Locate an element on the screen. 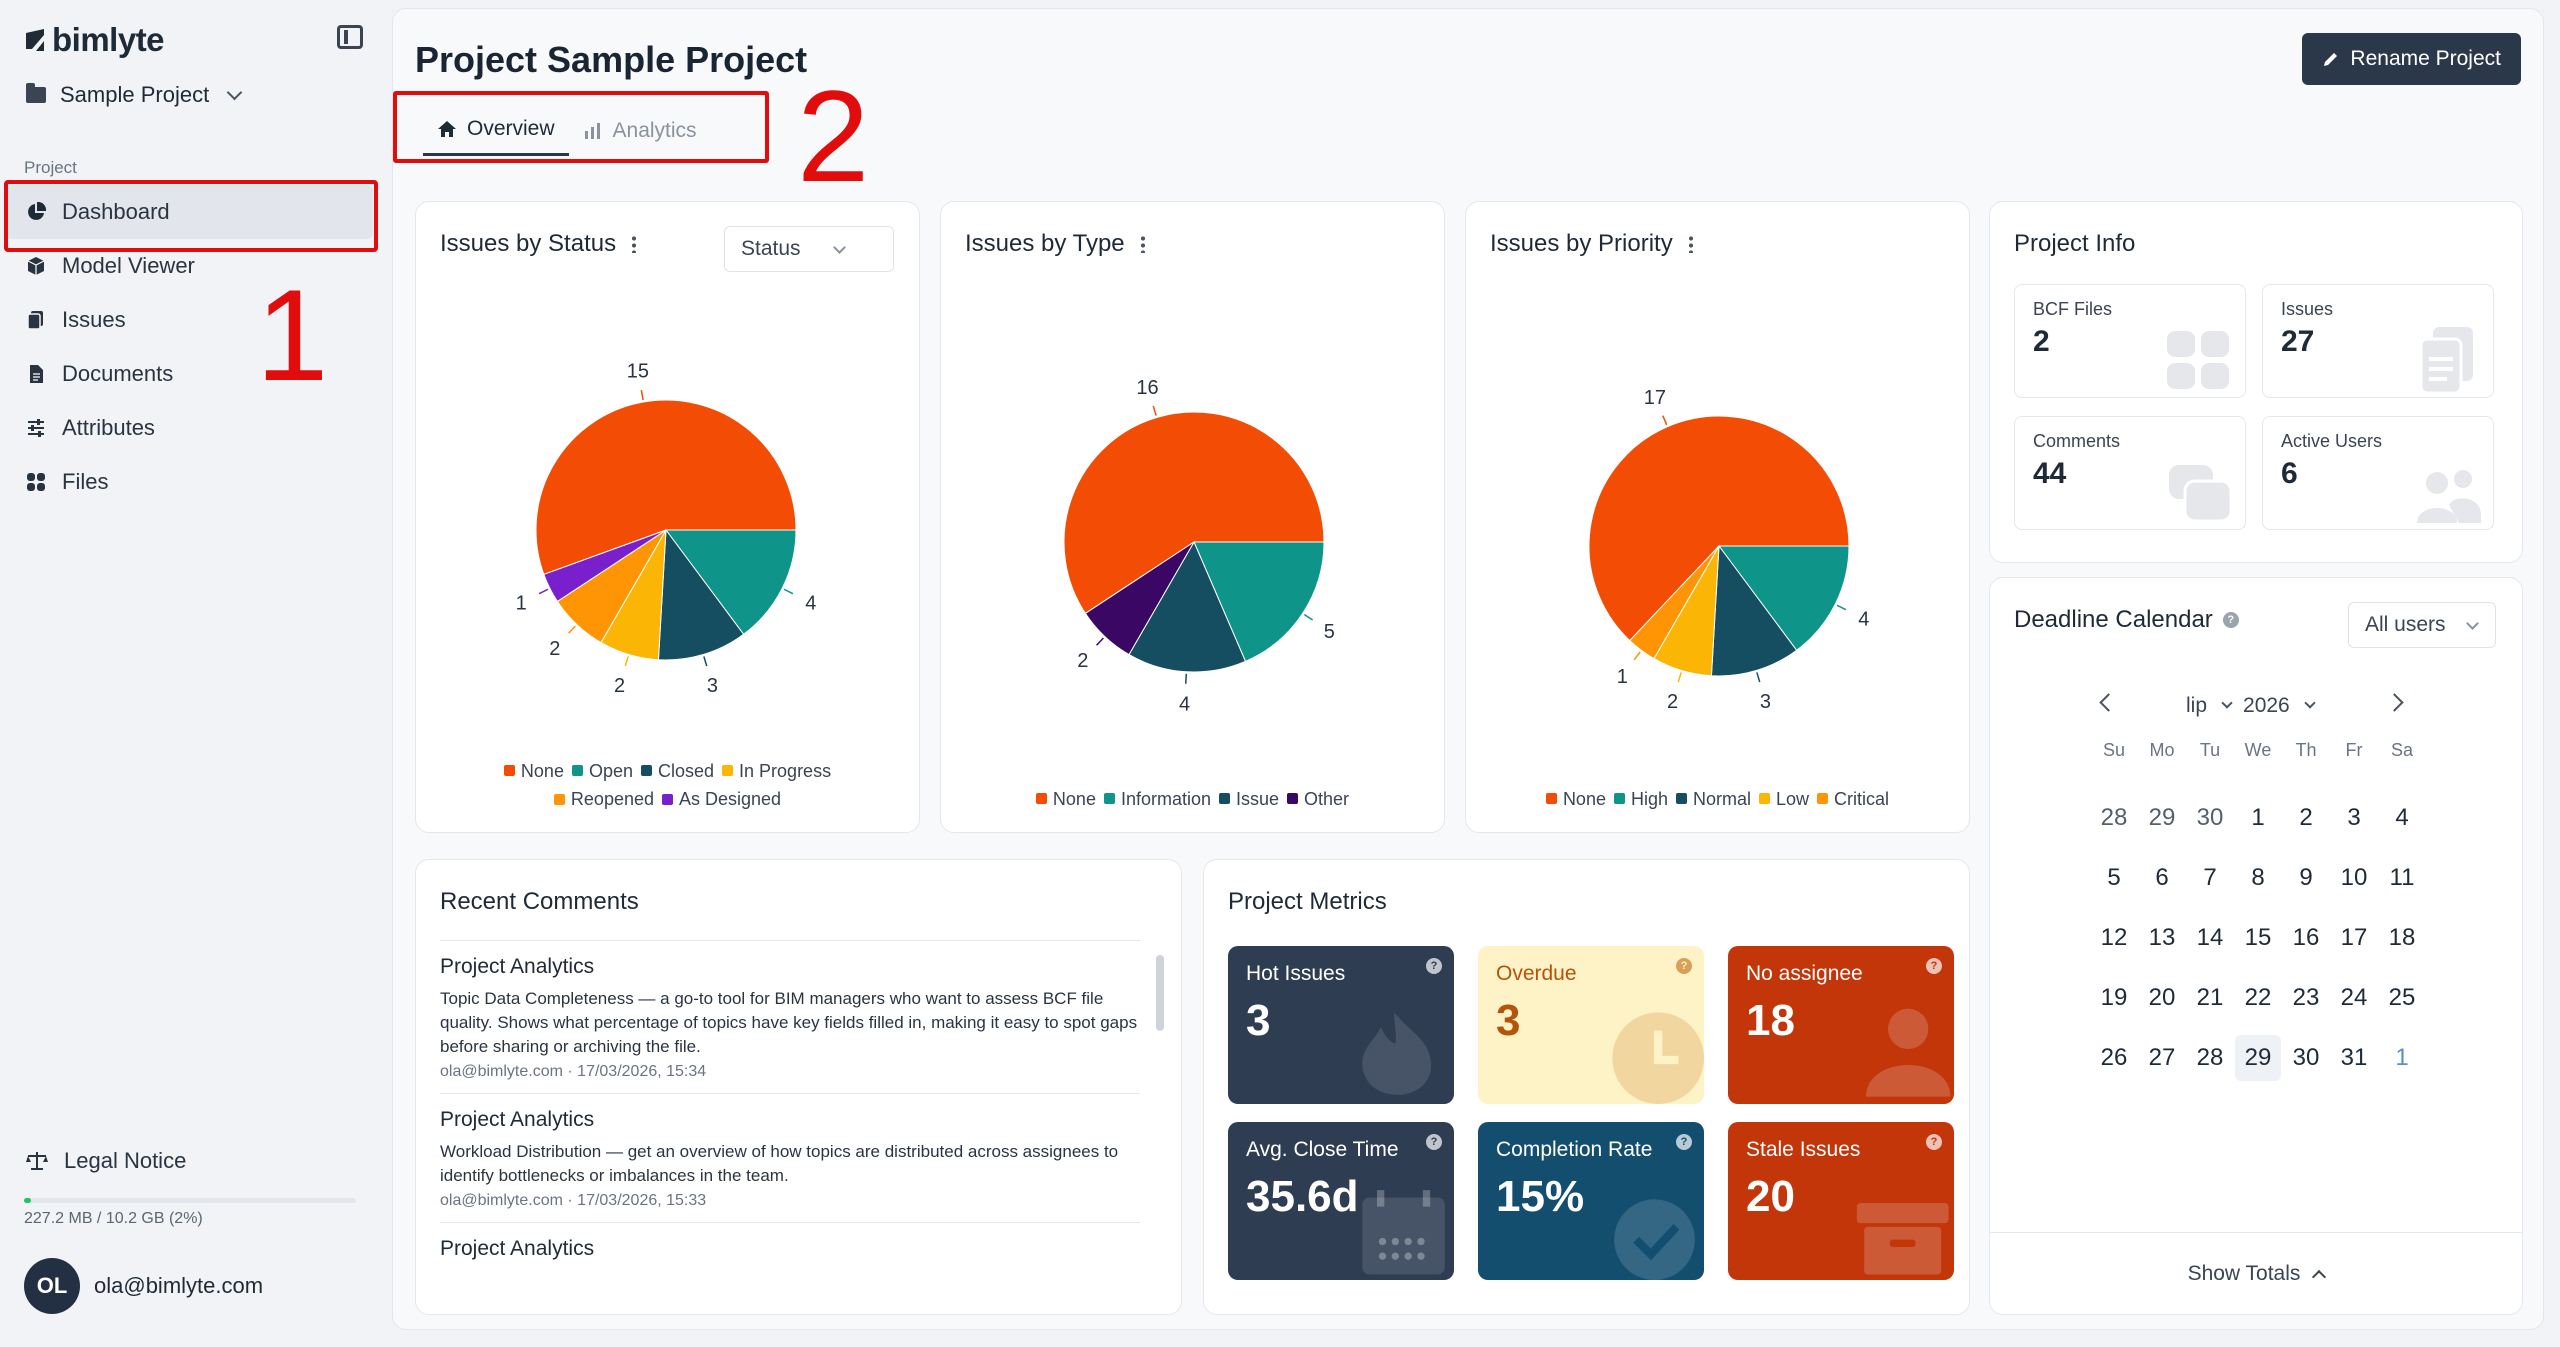  sidebar-item-attributes: Attributes is located at coordinates (192, 428).